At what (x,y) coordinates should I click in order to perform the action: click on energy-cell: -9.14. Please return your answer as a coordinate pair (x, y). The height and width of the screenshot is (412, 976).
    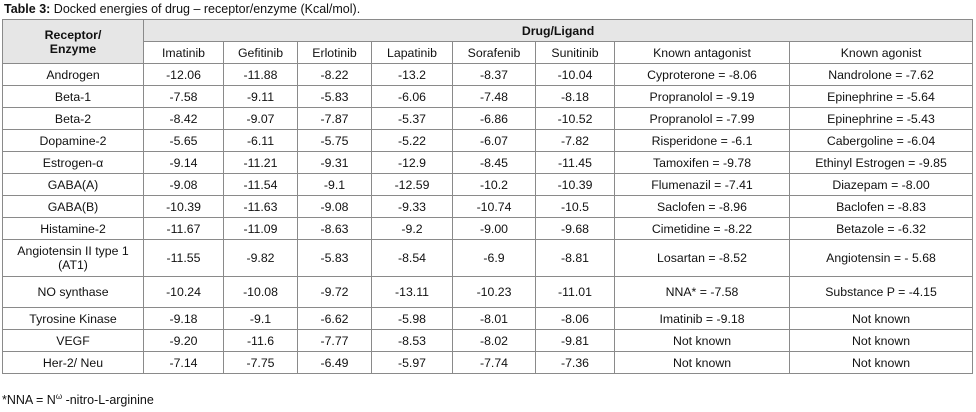
    Looking at the image, I should click on (183, 162).